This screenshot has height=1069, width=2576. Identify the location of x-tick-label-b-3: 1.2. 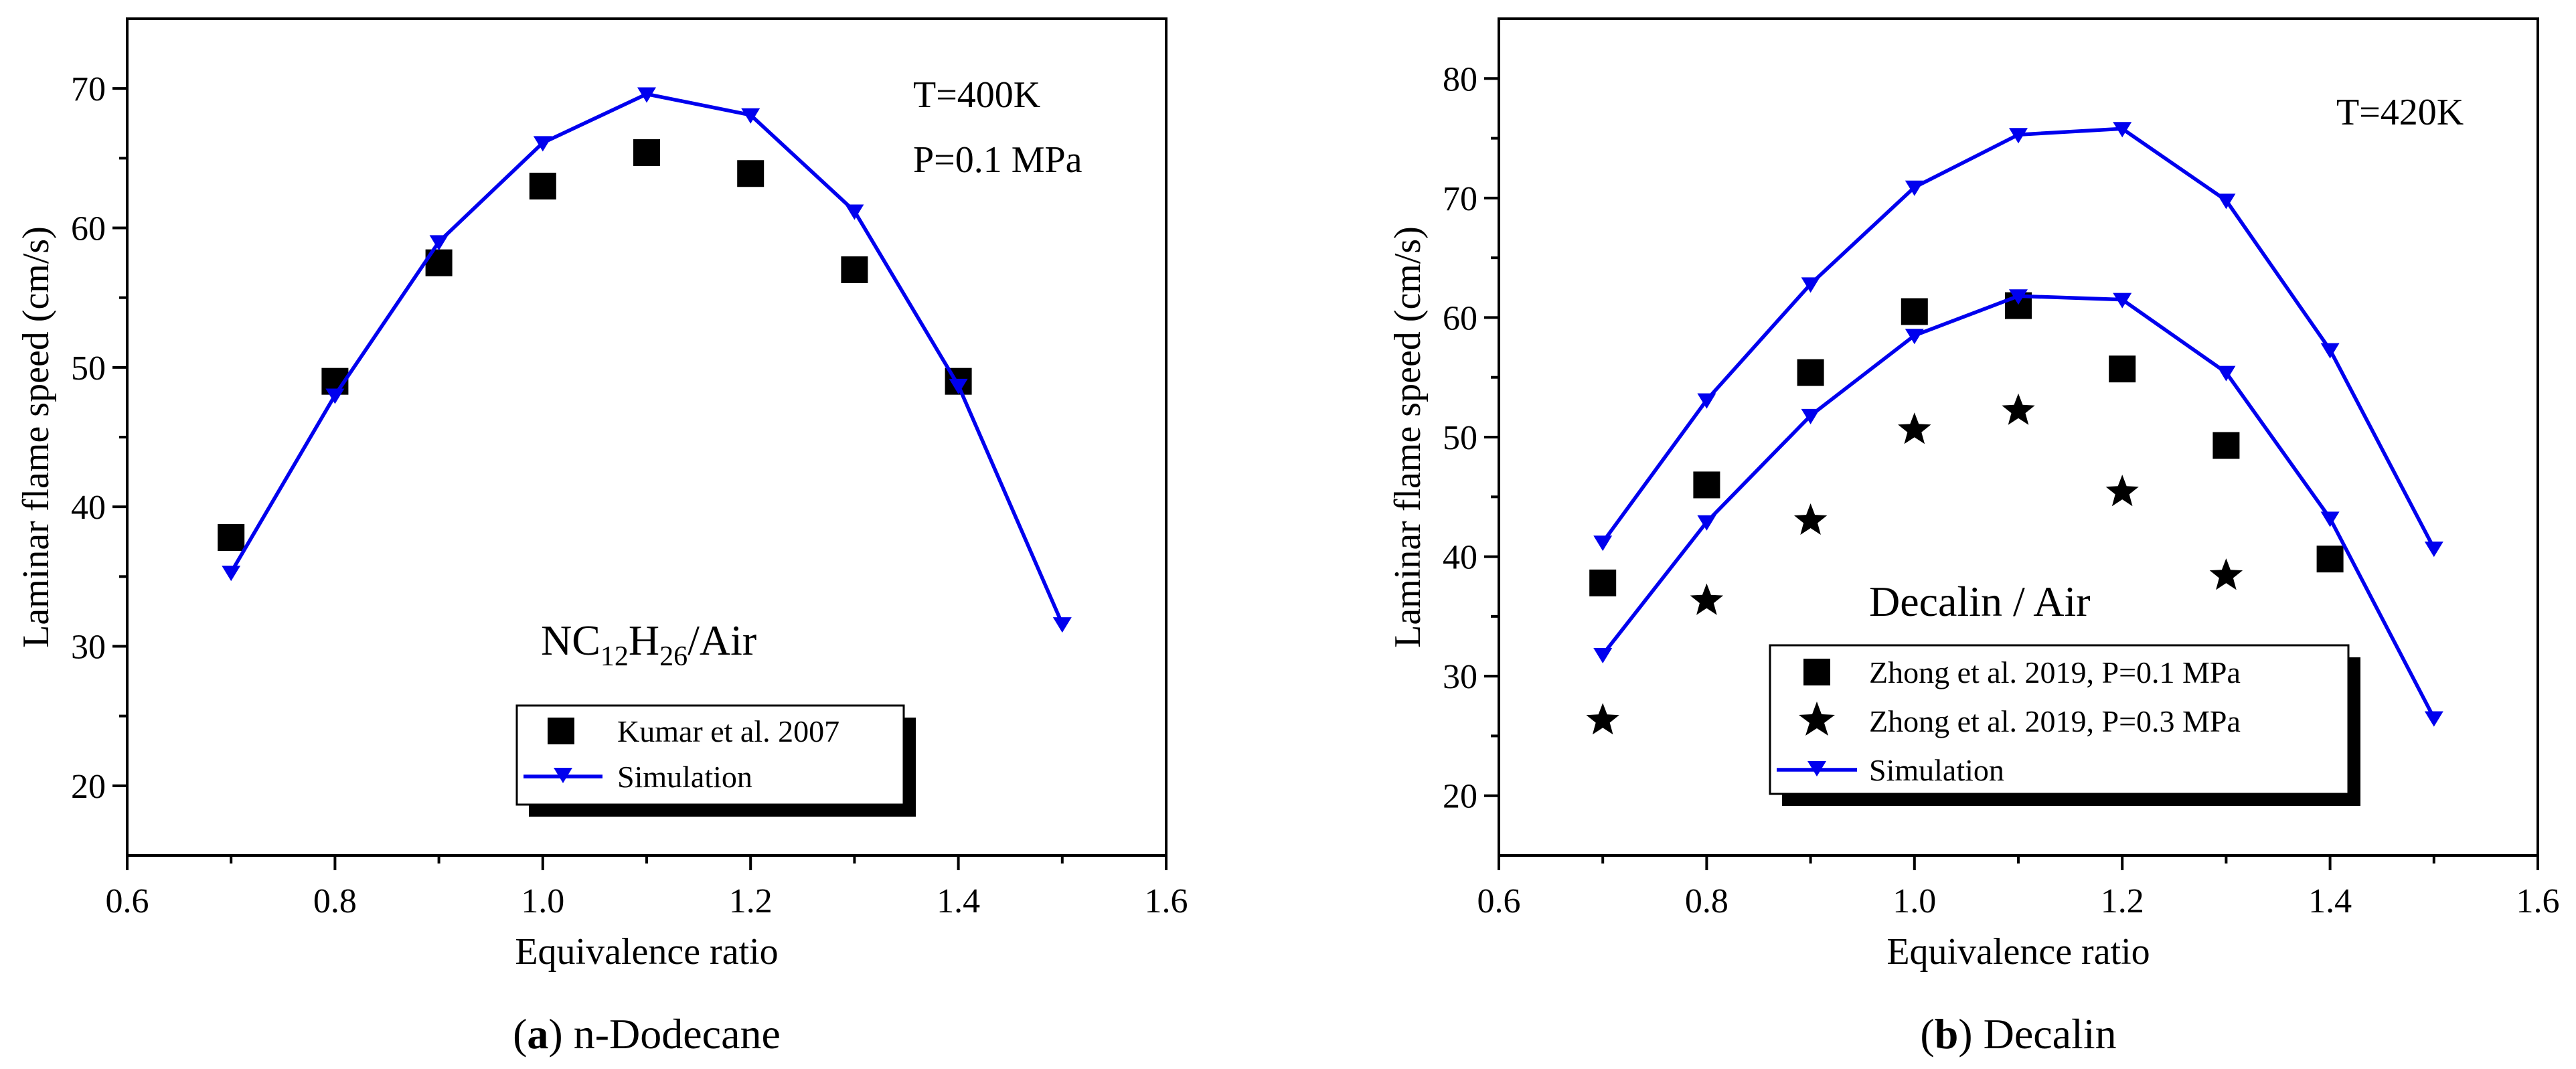
(2123, 901).